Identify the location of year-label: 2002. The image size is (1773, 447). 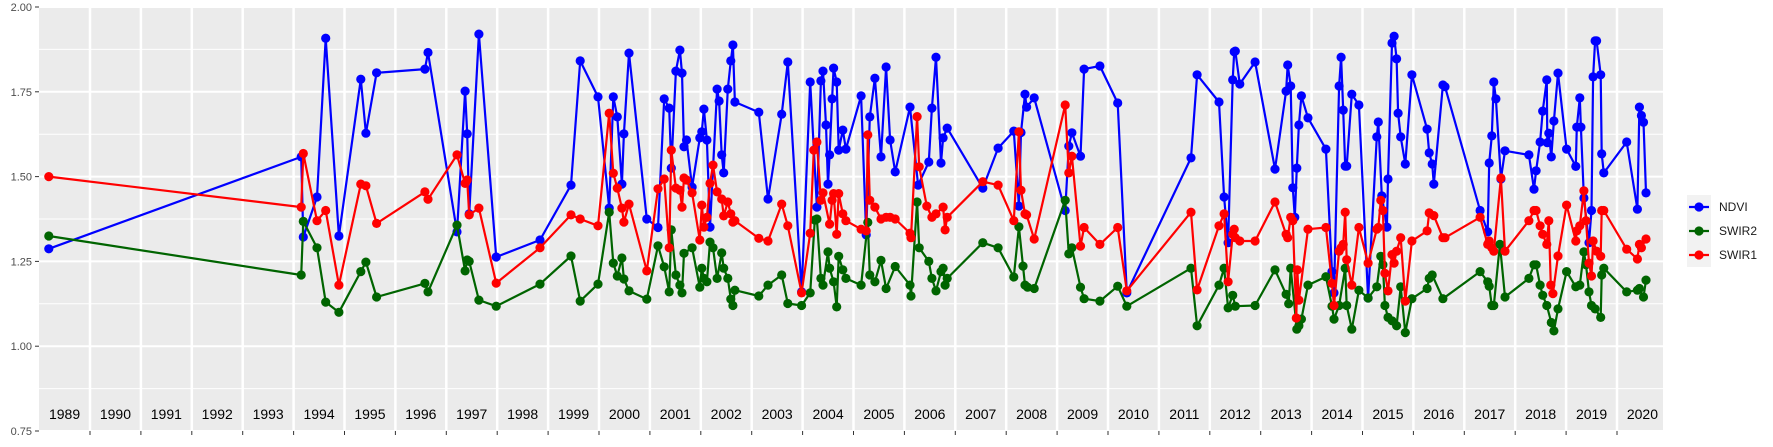
(726, 414).